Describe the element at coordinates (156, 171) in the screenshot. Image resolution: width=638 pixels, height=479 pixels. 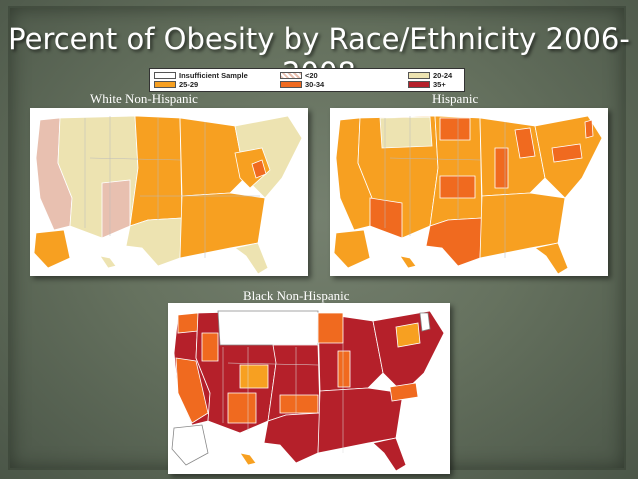
I see `region-plains` at that location.